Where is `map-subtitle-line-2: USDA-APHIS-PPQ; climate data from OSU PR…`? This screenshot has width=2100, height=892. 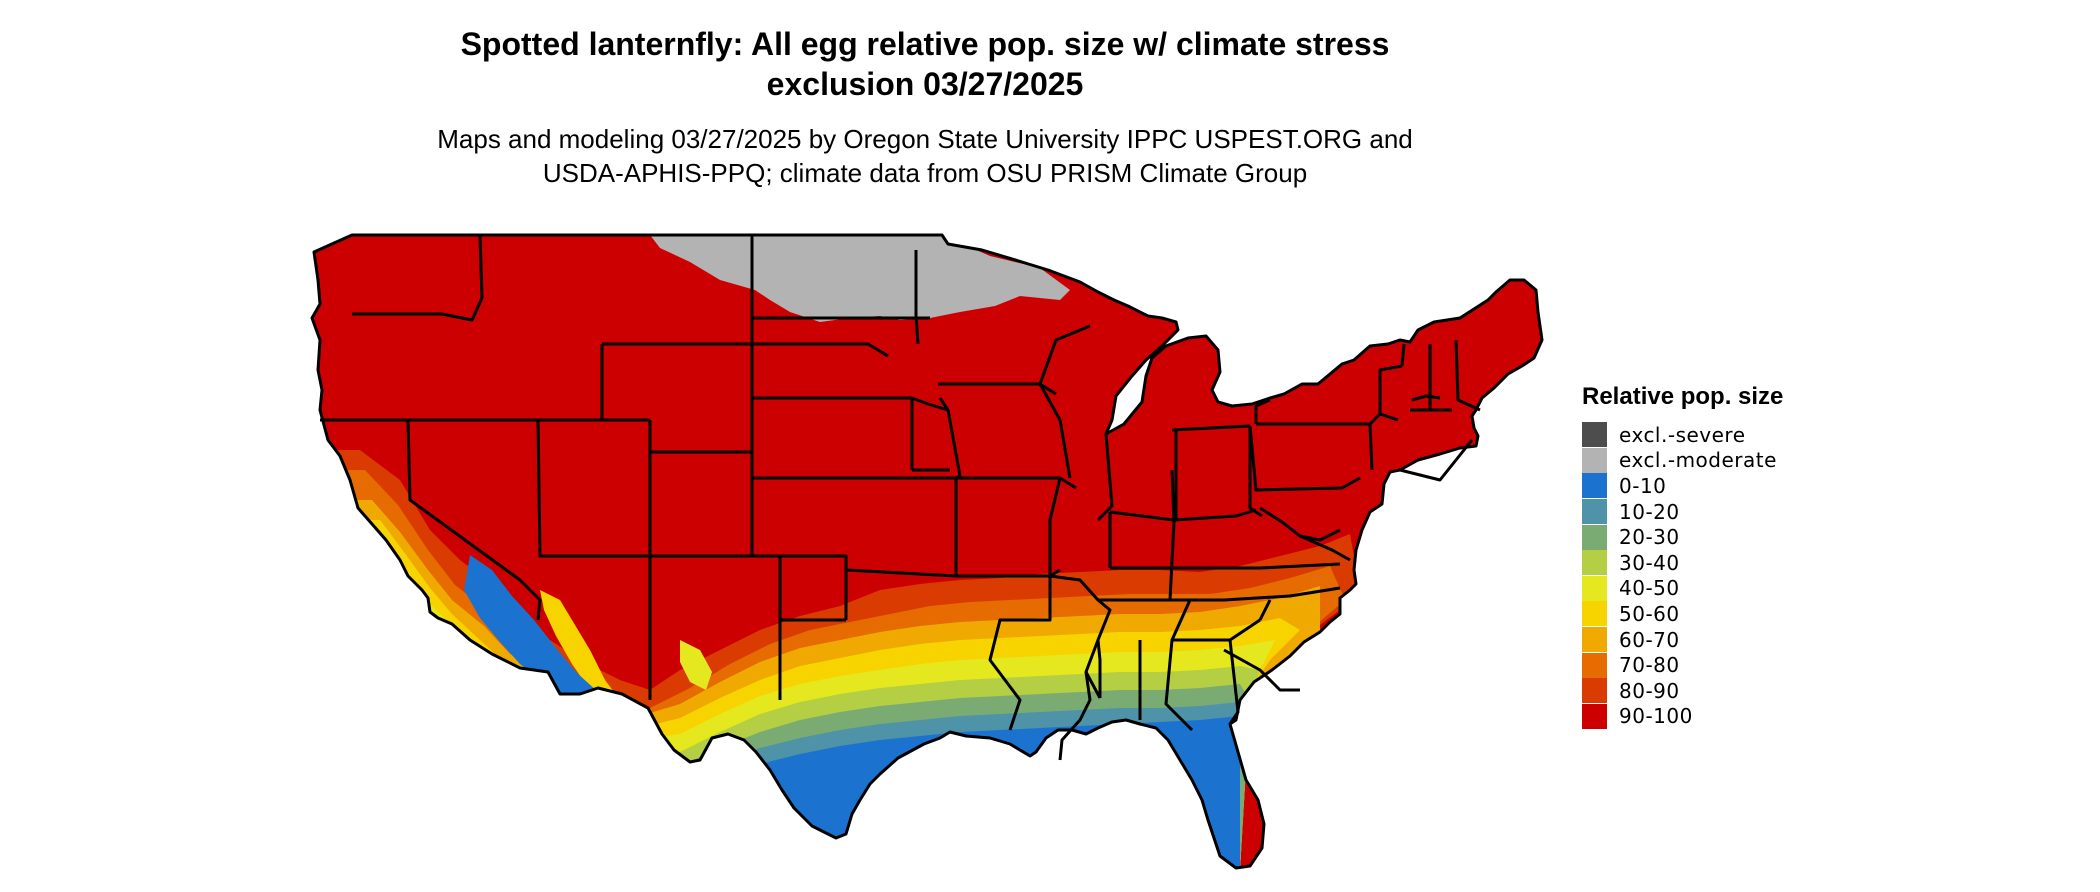 map-subtitle-line-2: USDA-APHIS-PPQ; climate data from OSU PR… is located at coordinates (925, 173).